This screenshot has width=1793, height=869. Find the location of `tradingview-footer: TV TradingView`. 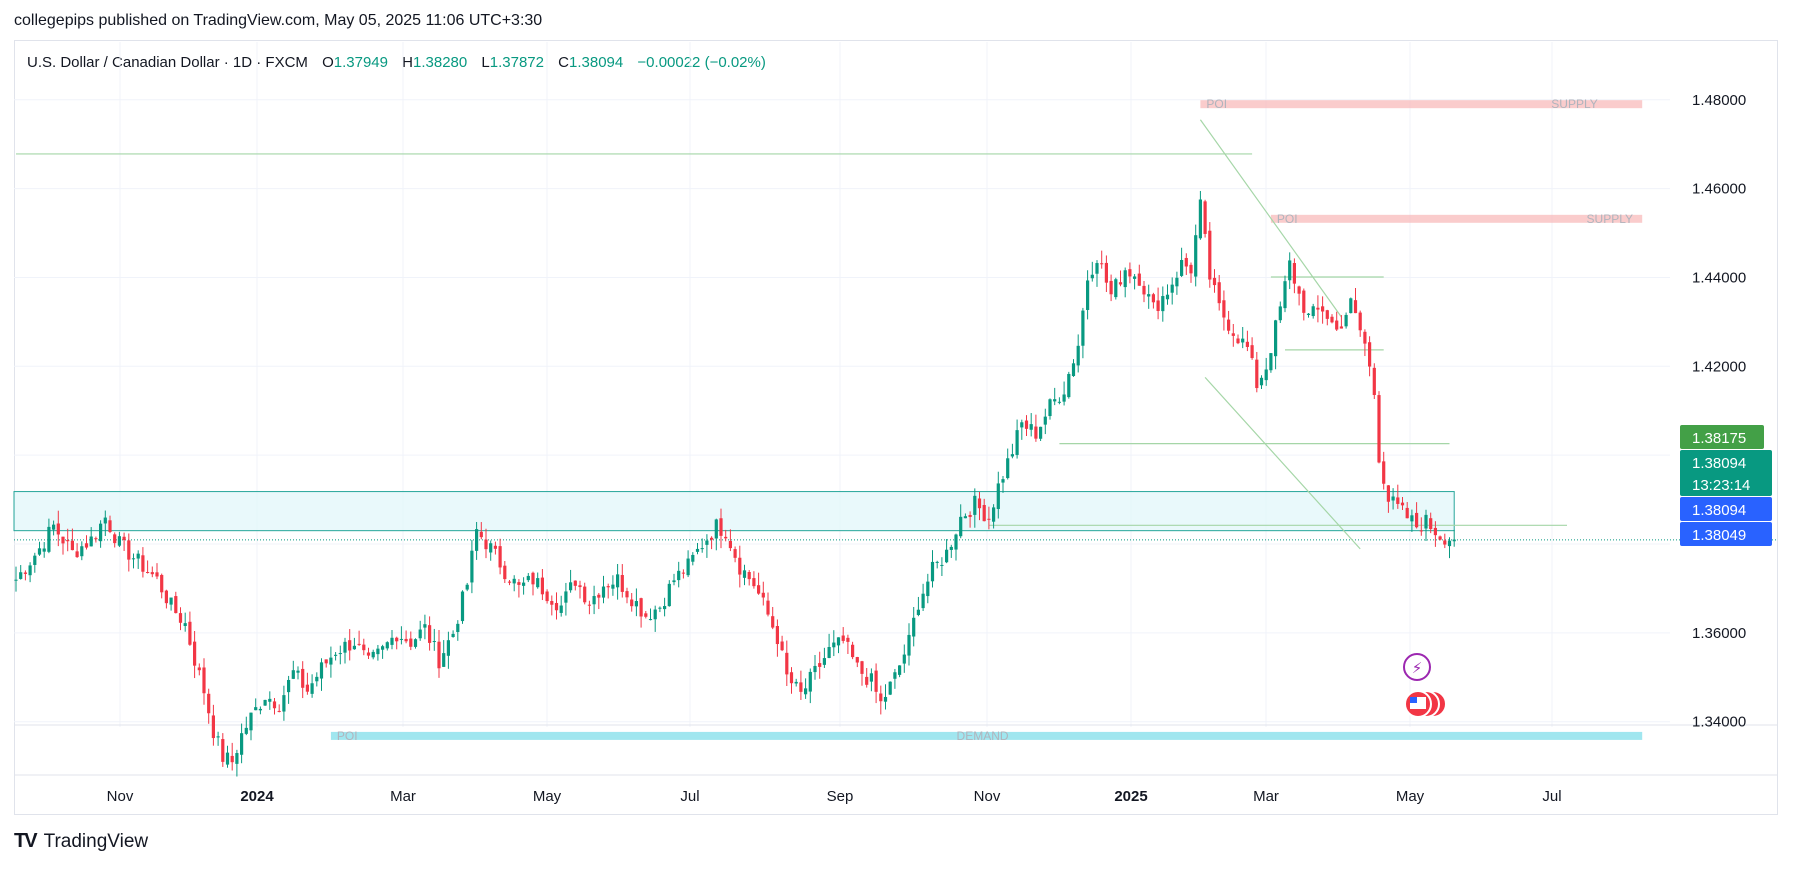

tradingview-footer: TV TradingView is located at coordinates (81, 841).